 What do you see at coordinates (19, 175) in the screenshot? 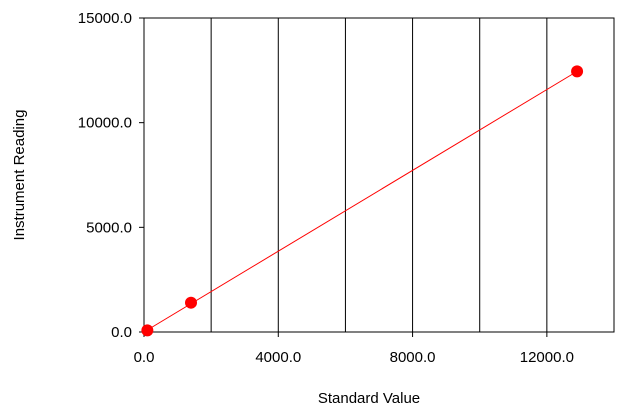
I see `y-axis-title: Instrument Reading` at bounding box center [19, 175].